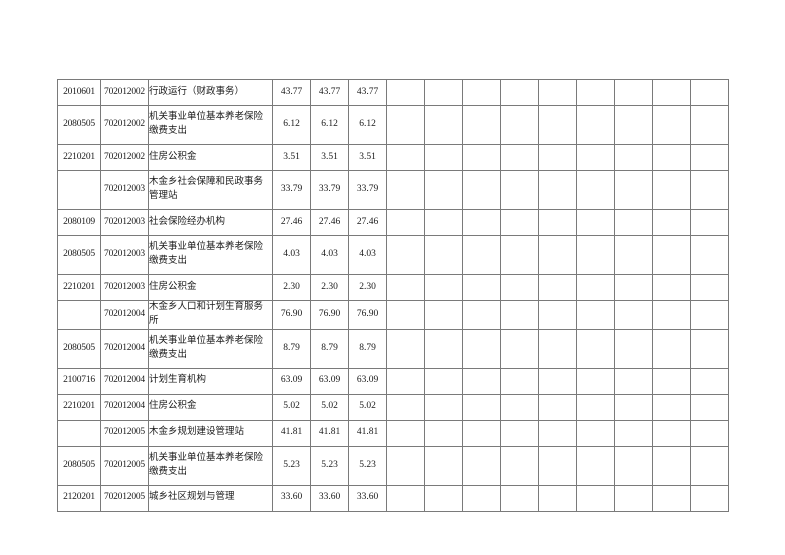  What do you see at coordinates (367, 465) in the screenshot?
I see `cell-amount: 5.23` at bounding box center [367, 465].